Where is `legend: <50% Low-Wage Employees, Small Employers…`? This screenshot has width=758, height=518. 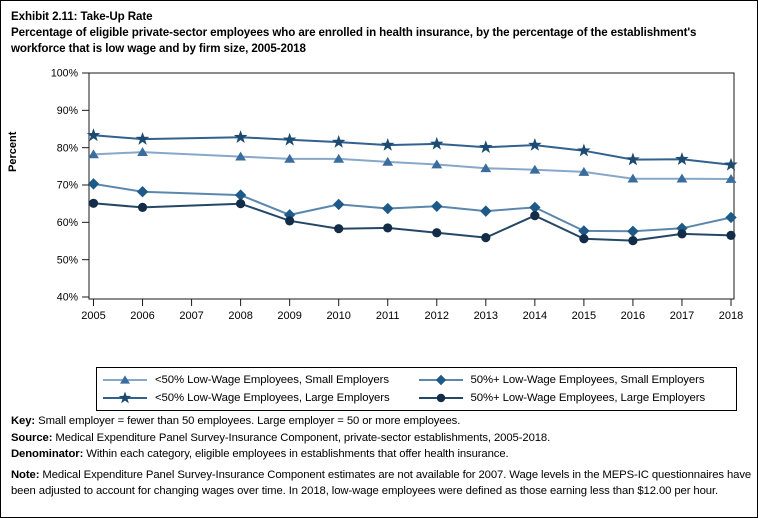
legend: <50% Low-Wage Employees, Small Employers… is located at coordinates (416, 389).